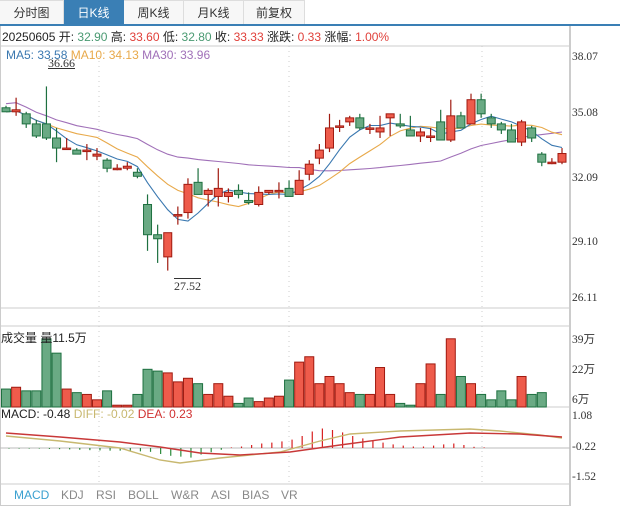 This screenshot has height=506, width=620. Describe the element at coordinates (104, 414) in the screenshot. I see `diff-value: DIFF: -0.02` at that location.